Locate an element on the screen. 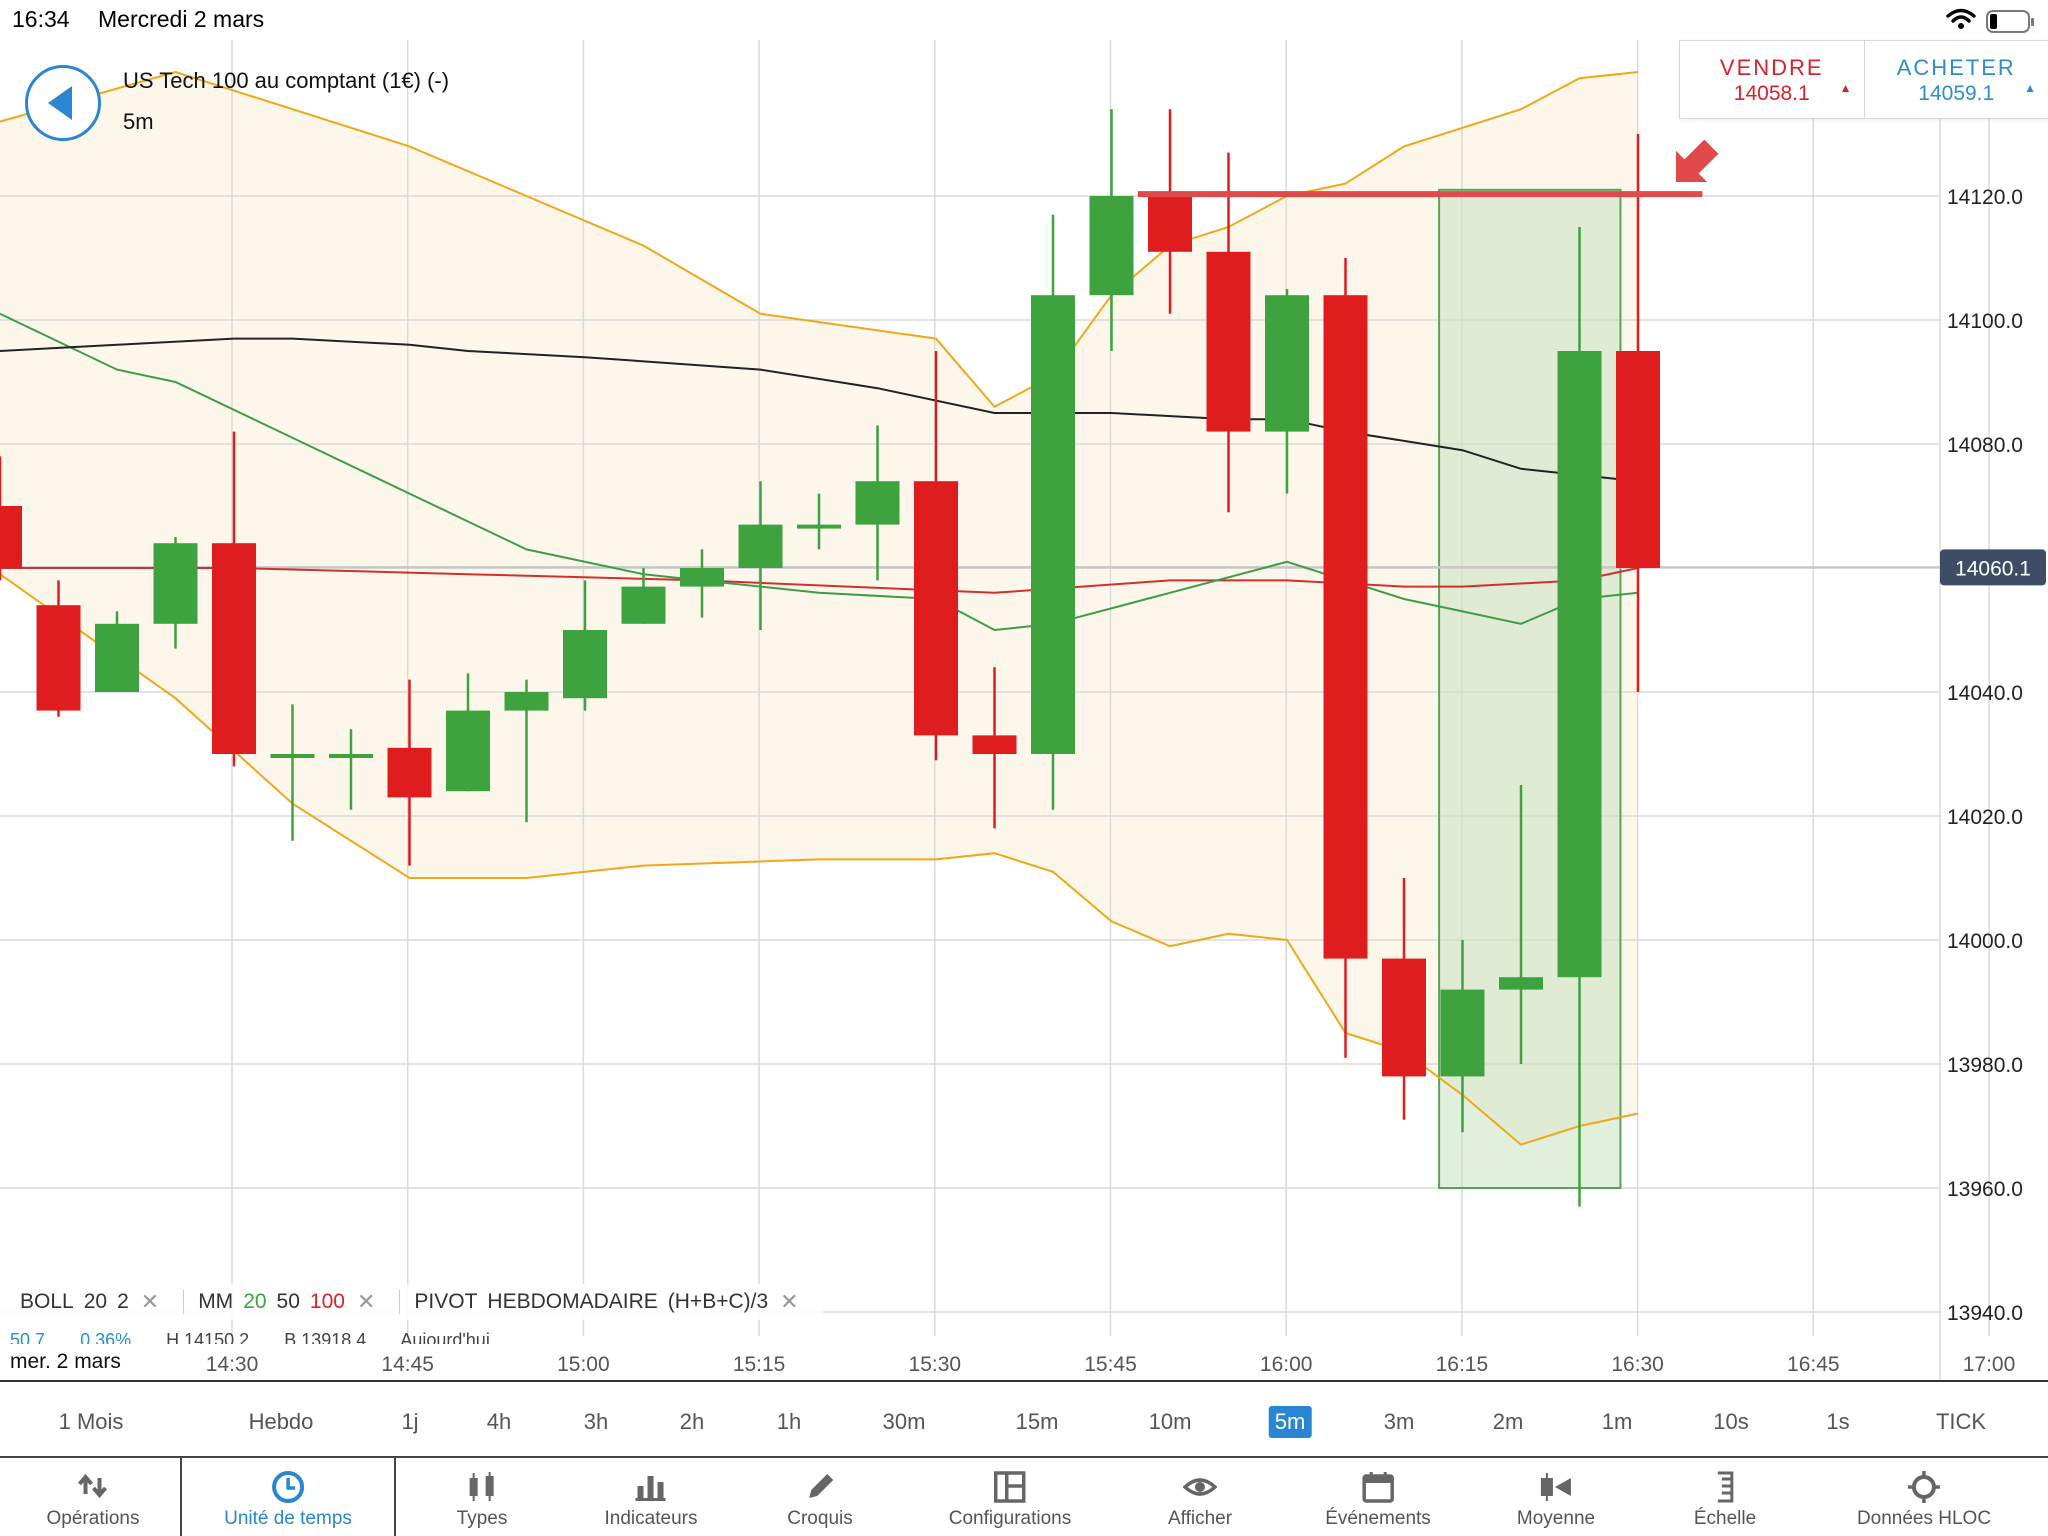 The height and width of the screenshot is (1536, 2048). toolbar-calendar-button: Événements is located at coordinates (1378, 1497).